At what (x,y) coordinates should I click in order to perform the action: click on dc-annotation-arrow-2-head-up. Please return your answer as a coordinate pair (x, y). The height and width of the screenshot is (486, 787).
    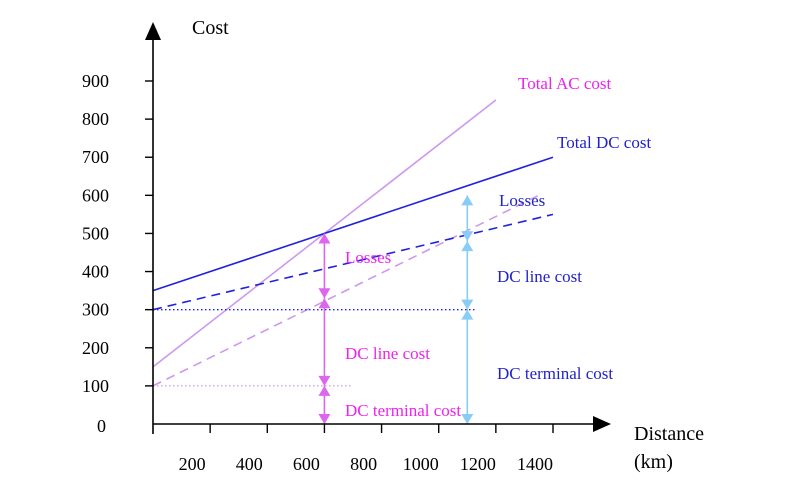
    Looking at the image, I should click on (467, 200).